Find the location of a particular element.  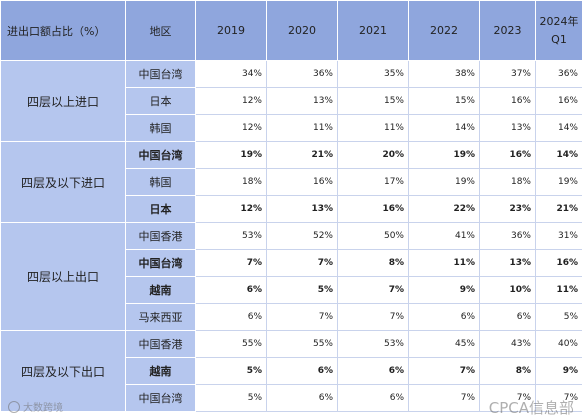

table-row: 越南 6% 5% 7% 9% 10% 11% is located at coordinates (291, 290).